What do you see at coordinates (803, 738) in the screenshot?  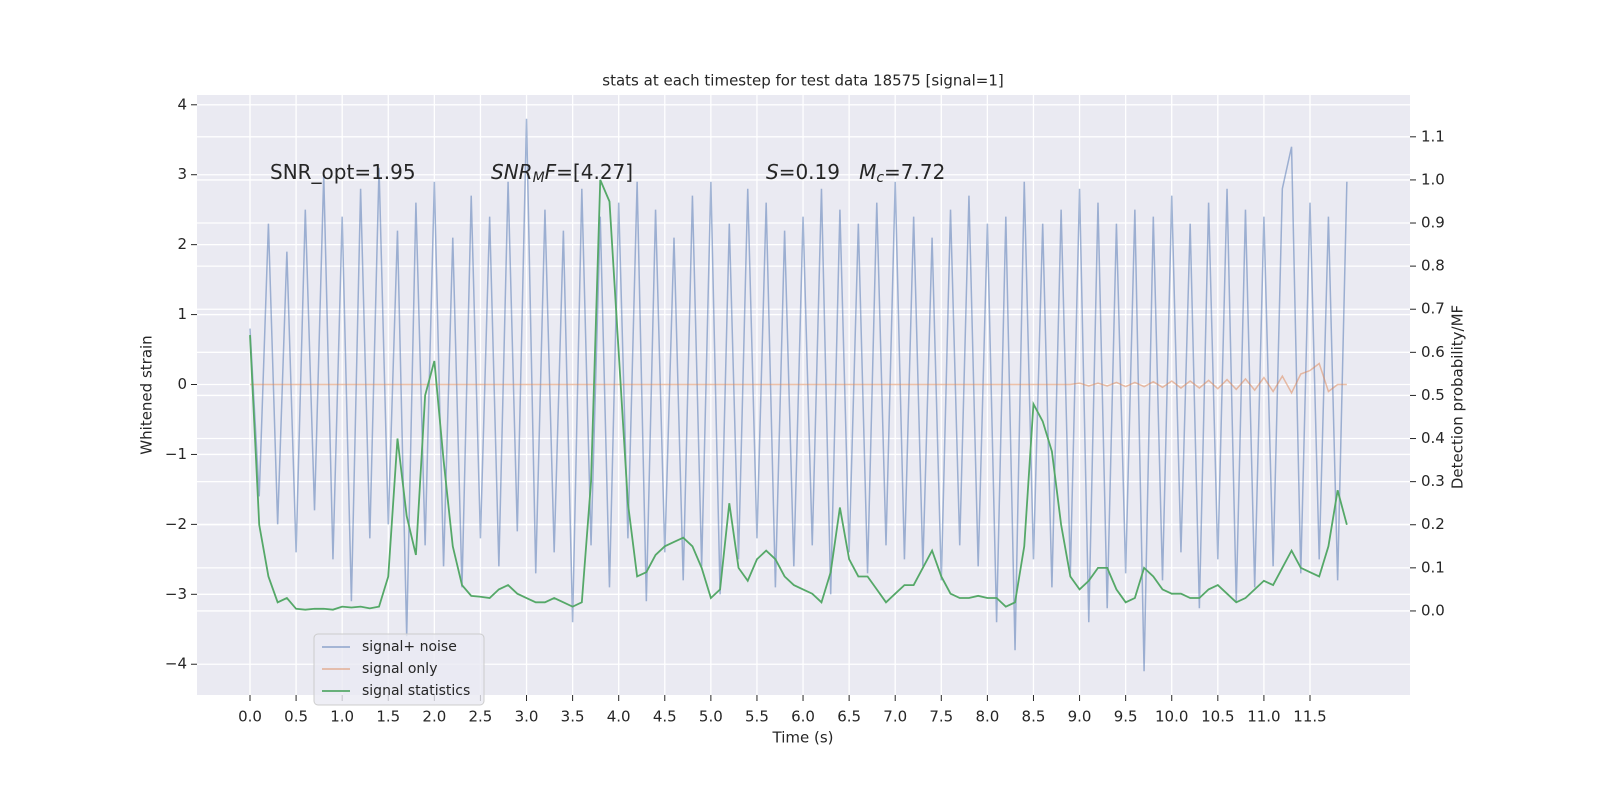 I see `x-axis-label: Time (s)` at bounding box center [803, 738].